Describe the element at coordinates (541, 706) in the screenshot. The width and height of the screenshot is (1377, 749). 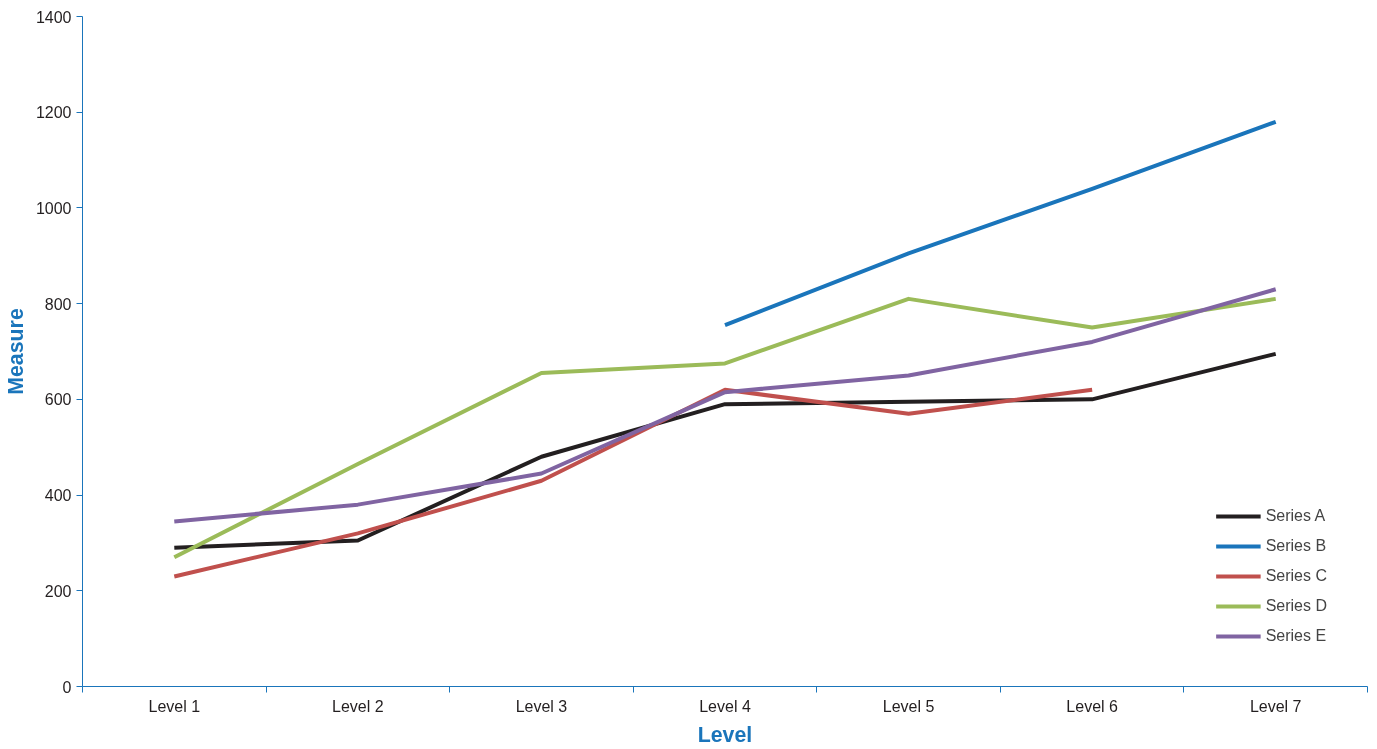
I see `x-tick-label: Level 3` at that location.